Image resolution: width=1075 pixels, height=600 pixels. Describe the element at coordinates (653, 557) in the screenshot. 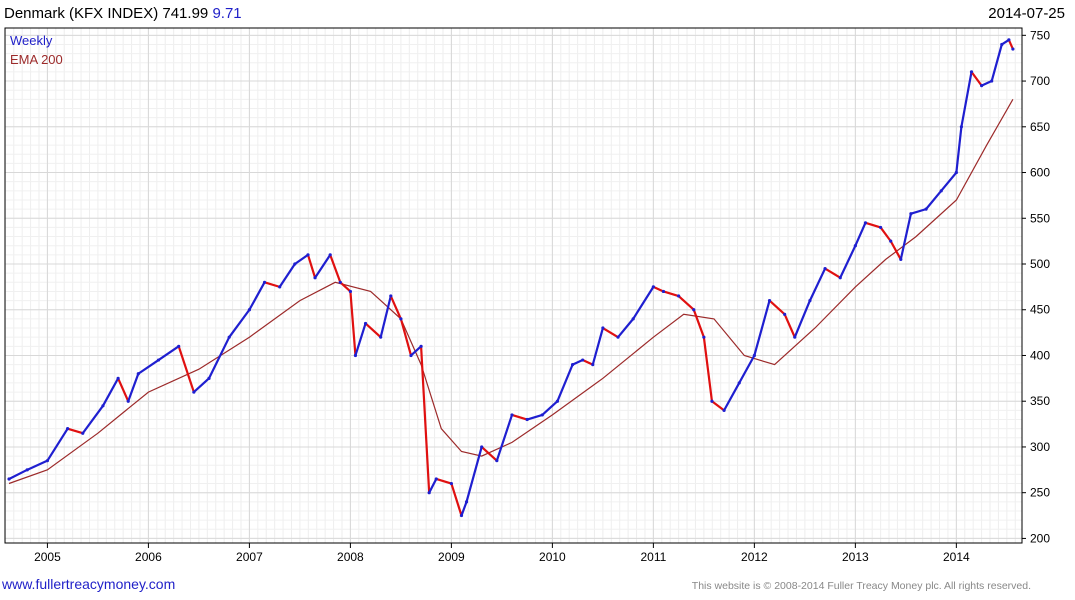

I see `x-tick-label: 2011` at that location.